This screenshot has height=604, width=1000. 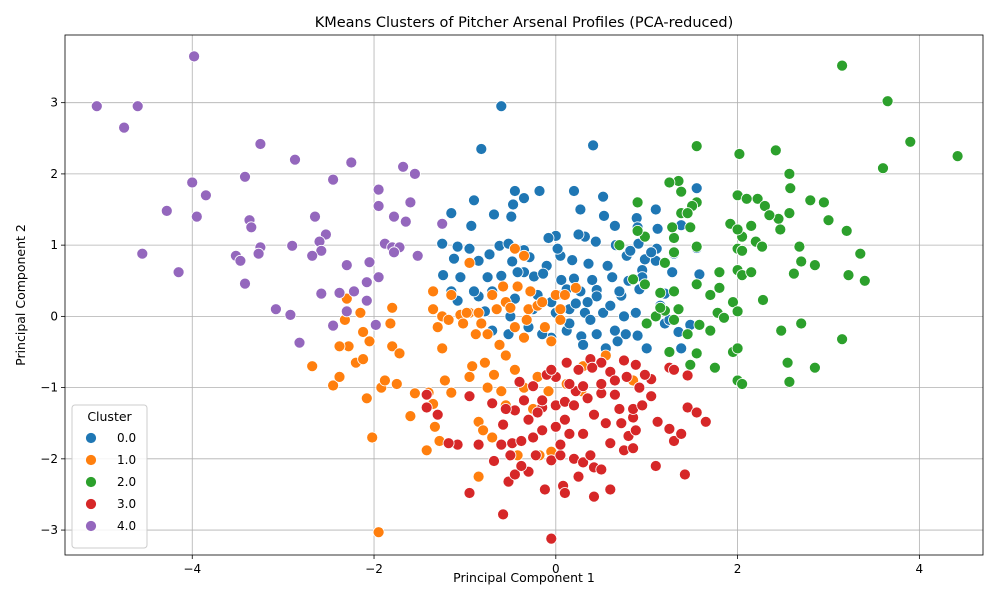 I want to click on y-tick-label: 0, so click(x=54, y=316).